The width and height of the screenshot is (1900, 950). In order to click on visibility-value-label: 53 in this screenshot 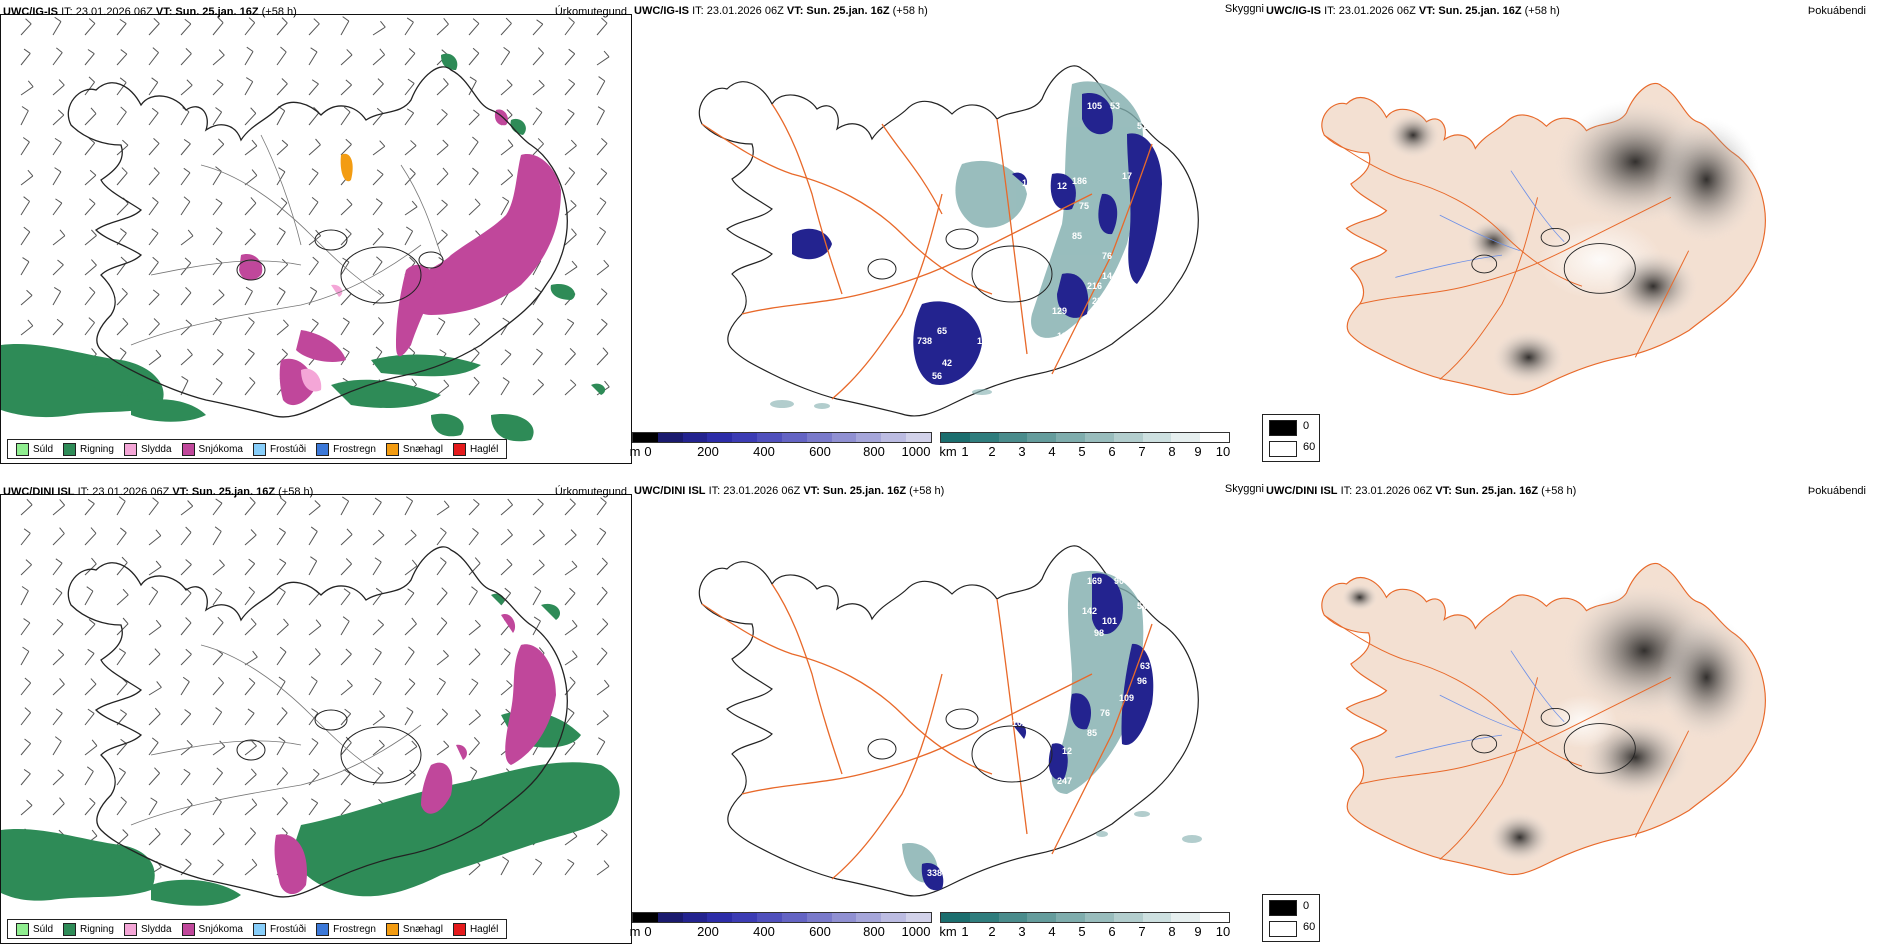, I will do `click(1115, 106)`.